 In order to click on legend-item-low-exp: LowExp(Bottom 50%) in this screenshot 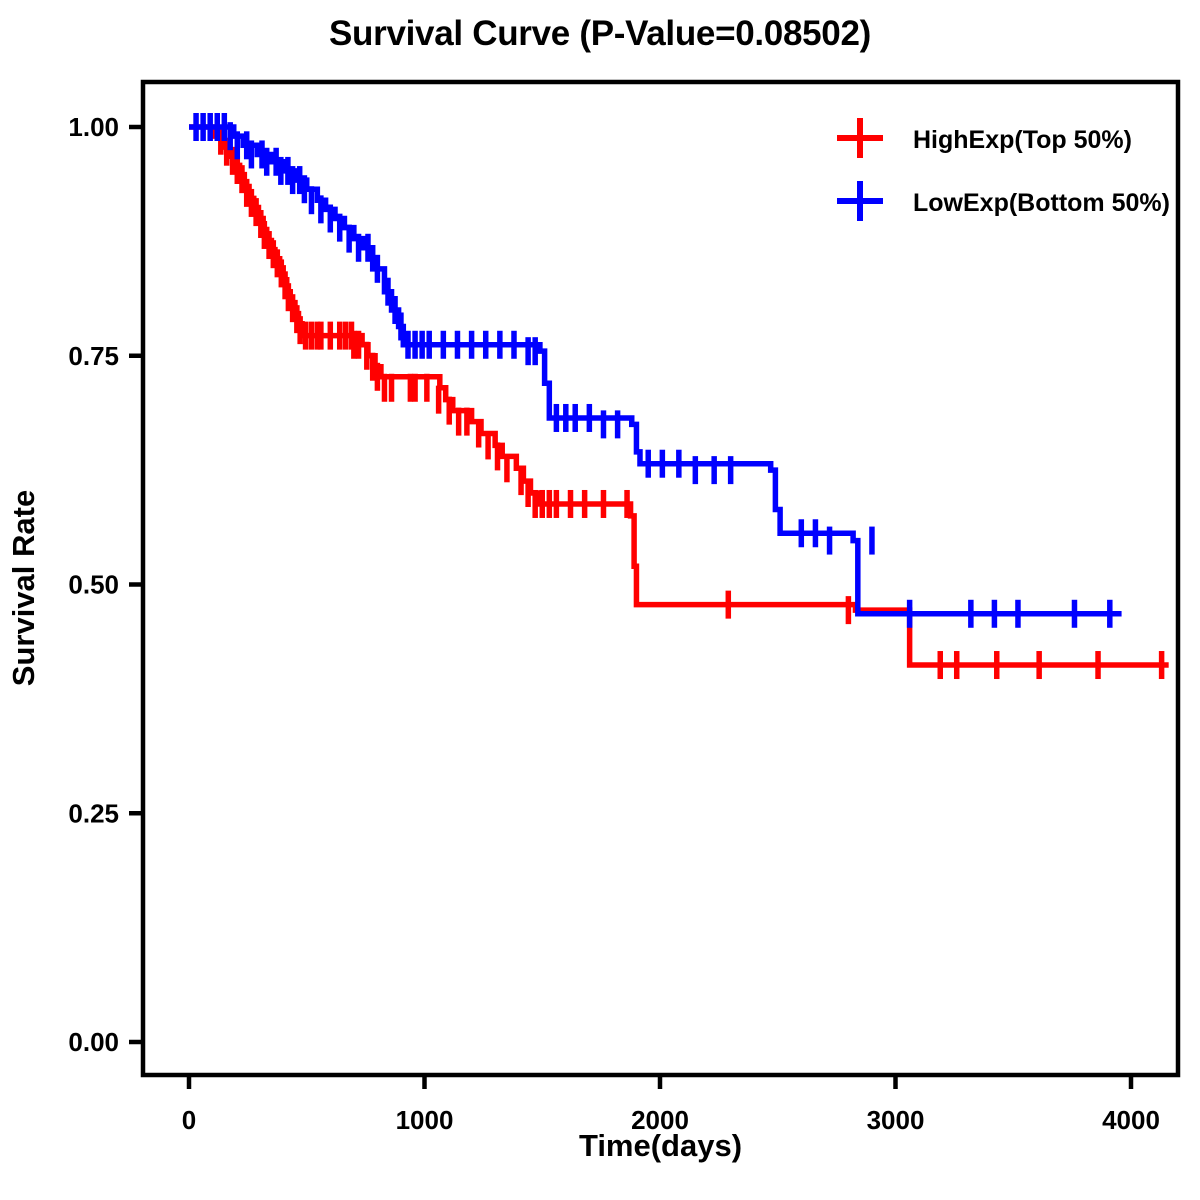, I will do `click(1003, 201)`.